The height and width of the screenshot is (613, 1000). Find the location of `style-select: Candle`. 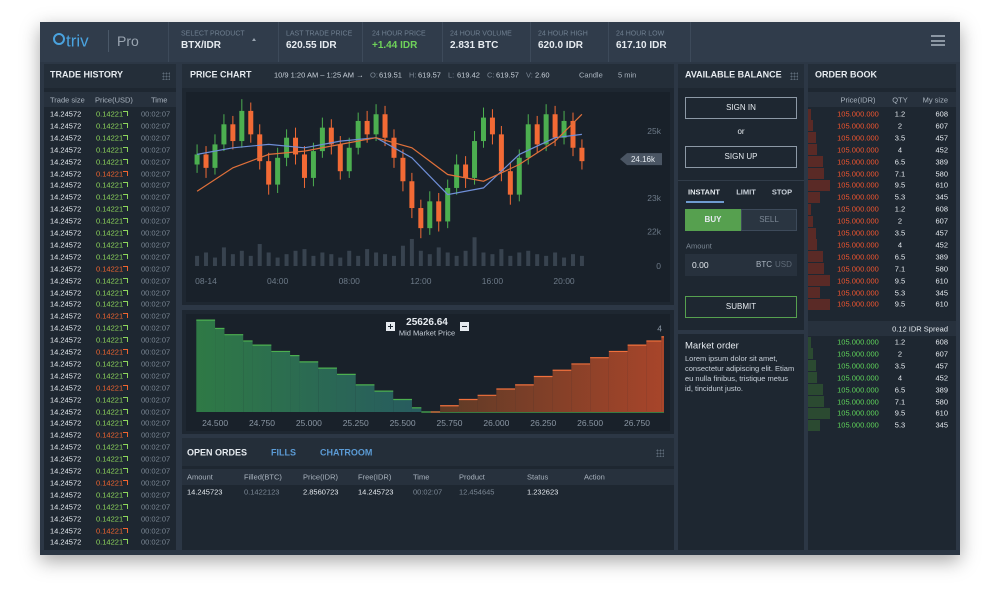

style-select: Candle is located at coordinates (591, 75).